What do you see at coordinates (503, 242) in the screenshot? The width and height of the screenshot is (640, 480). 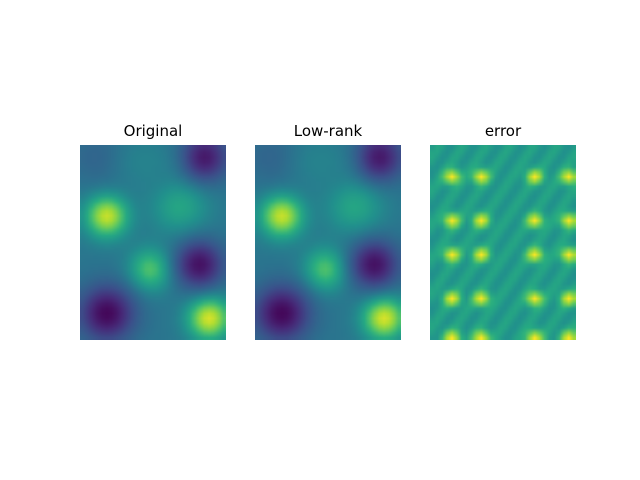 I see `heatmap-error` at bounding box center [503, 242].